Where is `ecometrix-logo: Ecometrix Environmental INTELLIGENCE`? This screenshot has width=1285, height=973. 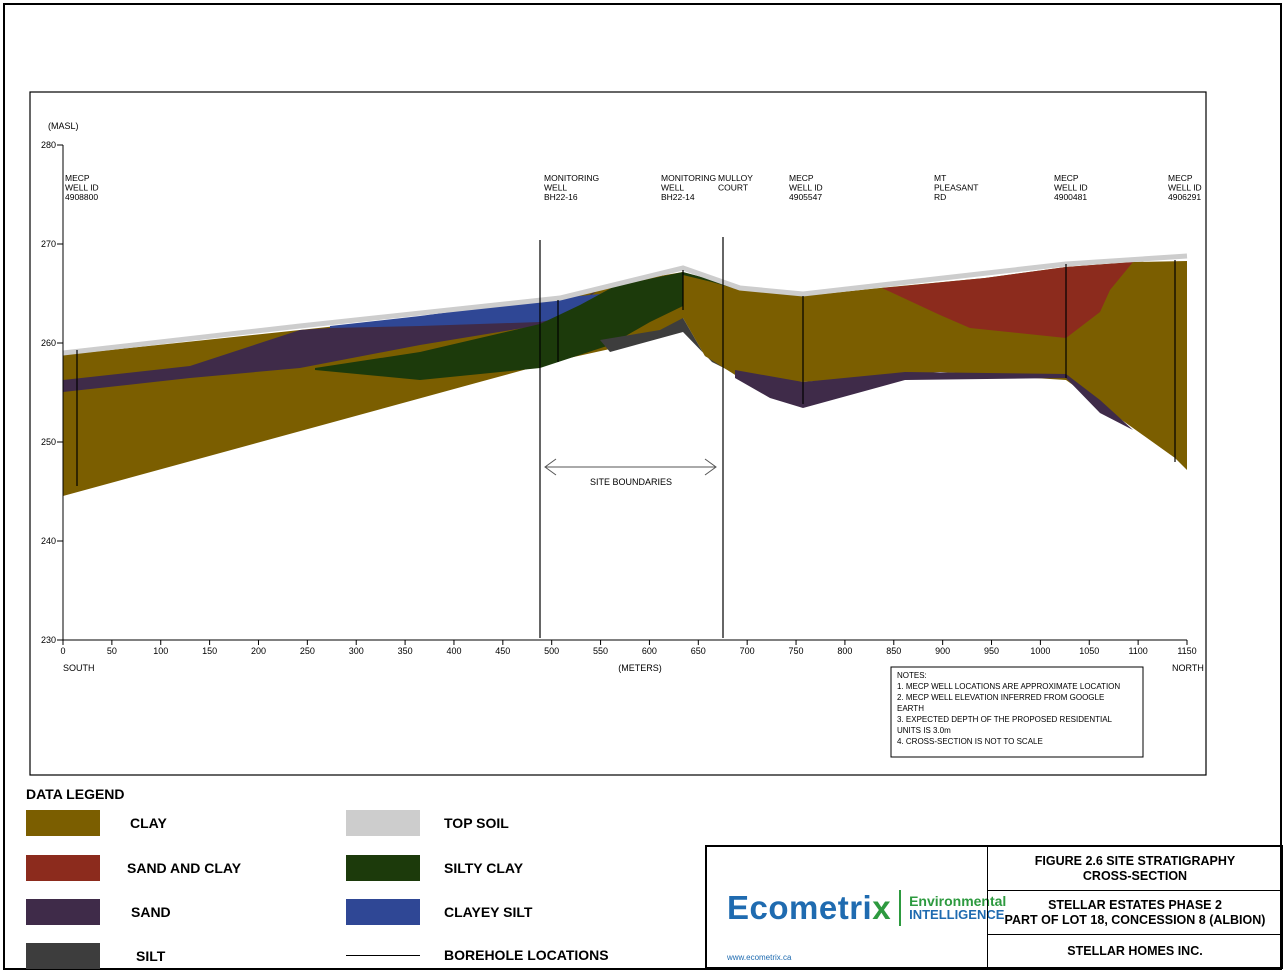
ecometrix-logo: Ecometrix Environmental INTELLIGENCE is located at coordinates (866, 908).